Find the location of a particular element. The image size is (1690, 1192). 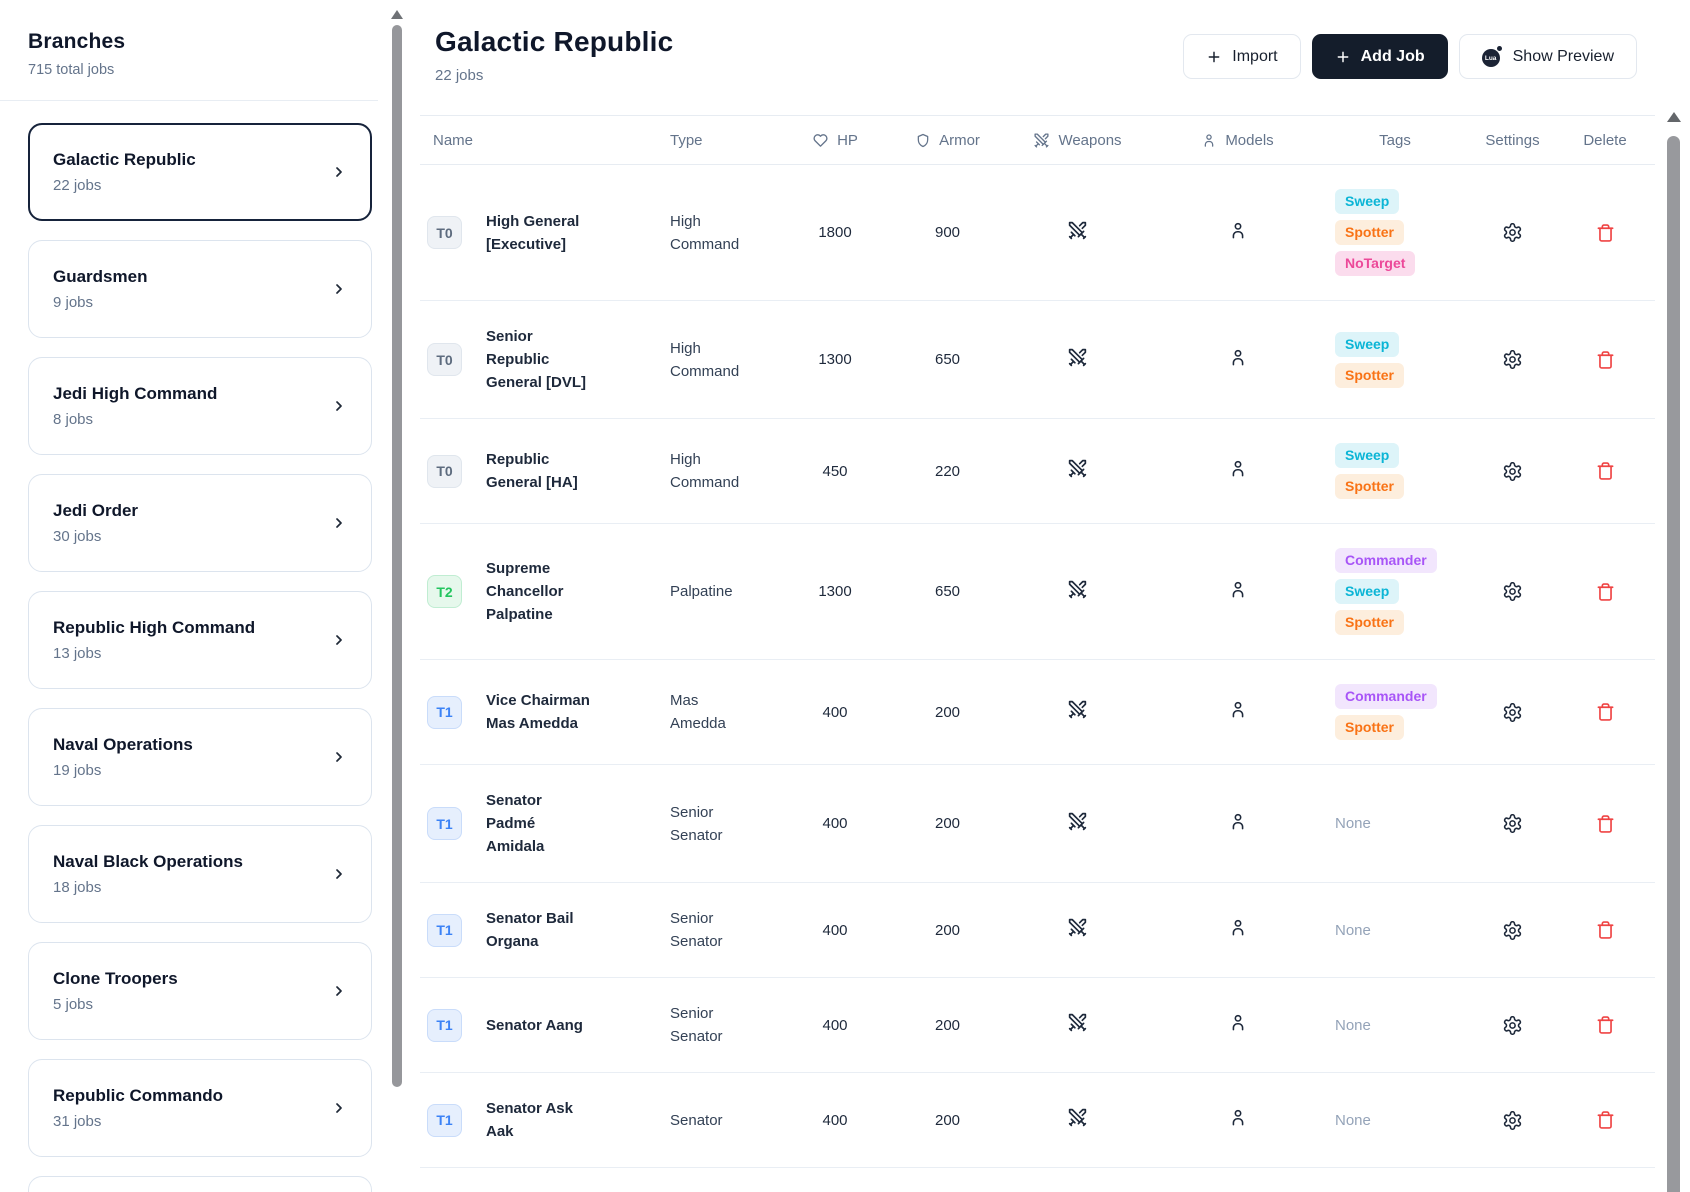

branch-name: Clone Troopers is located at coordinates (115, 978).